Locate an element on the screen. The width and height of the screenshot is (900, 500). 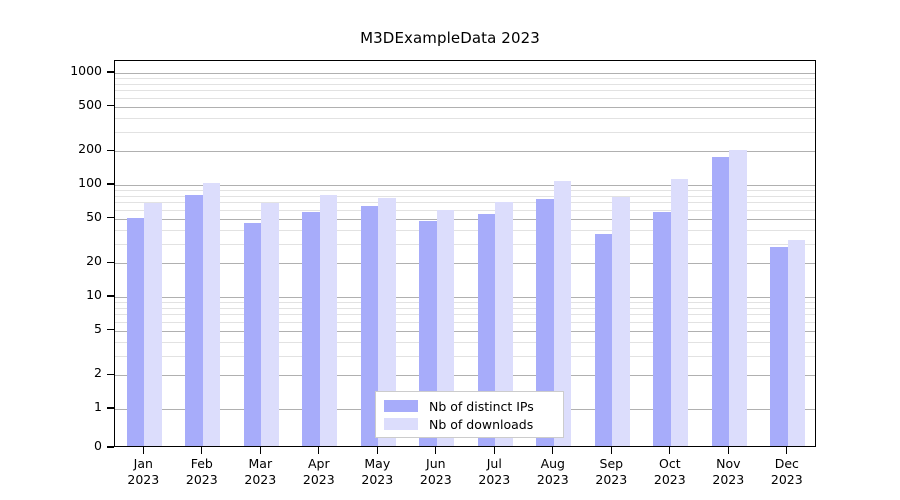
legend-item-label: Nb of downloads is located at coordinates (481, 424).